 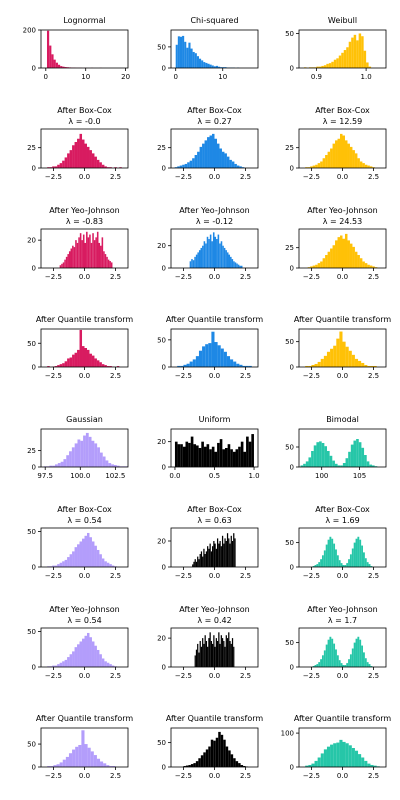 I want to click on chart-panel: Gaussian 97.5 100.0 102.5 0 25, so click(x=78, y=447).